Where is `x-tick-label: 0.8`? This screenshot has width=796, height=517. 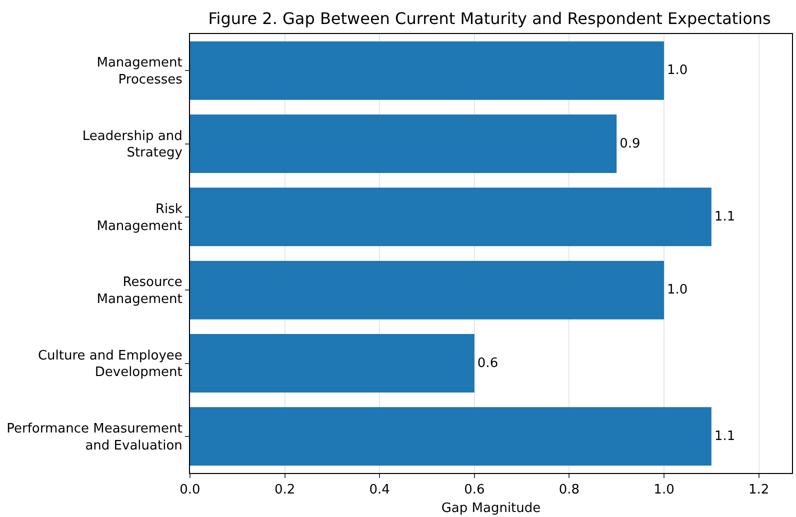 x-tick-label: 0.8 is located at coordinates (569, 490).